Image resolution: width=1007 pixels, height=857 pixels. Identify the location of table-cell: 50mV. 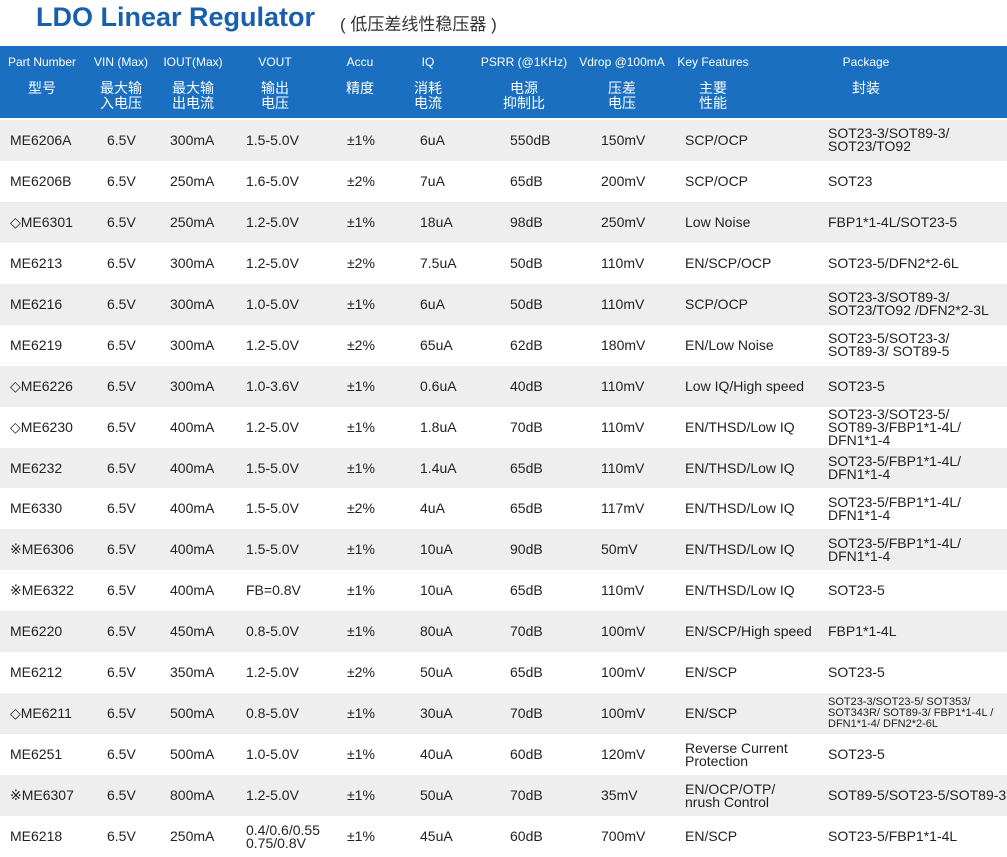
(619, 549).